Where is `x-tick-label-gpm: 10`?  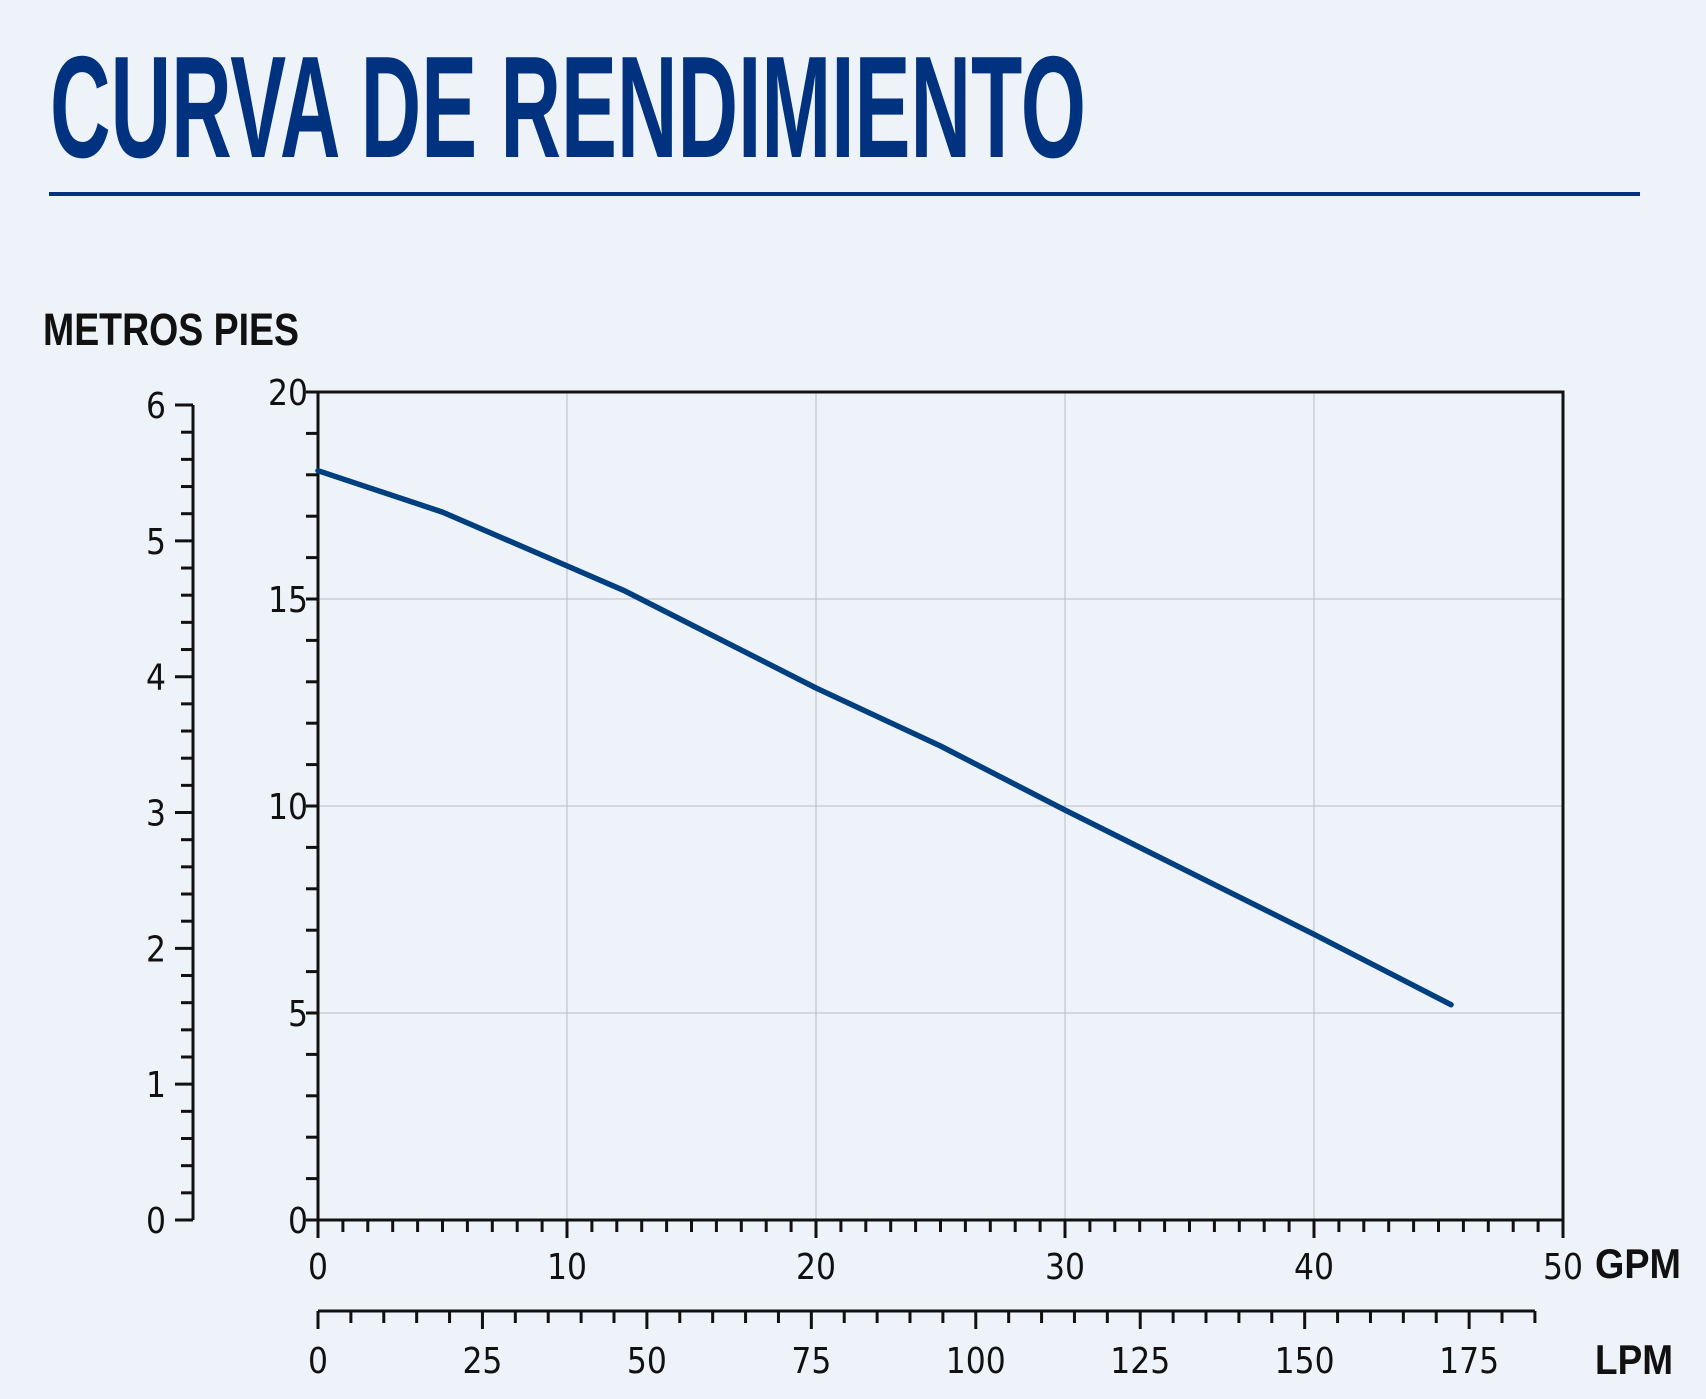 x-tick-label-gpm: 10 is located at coordinates (567, 1267).